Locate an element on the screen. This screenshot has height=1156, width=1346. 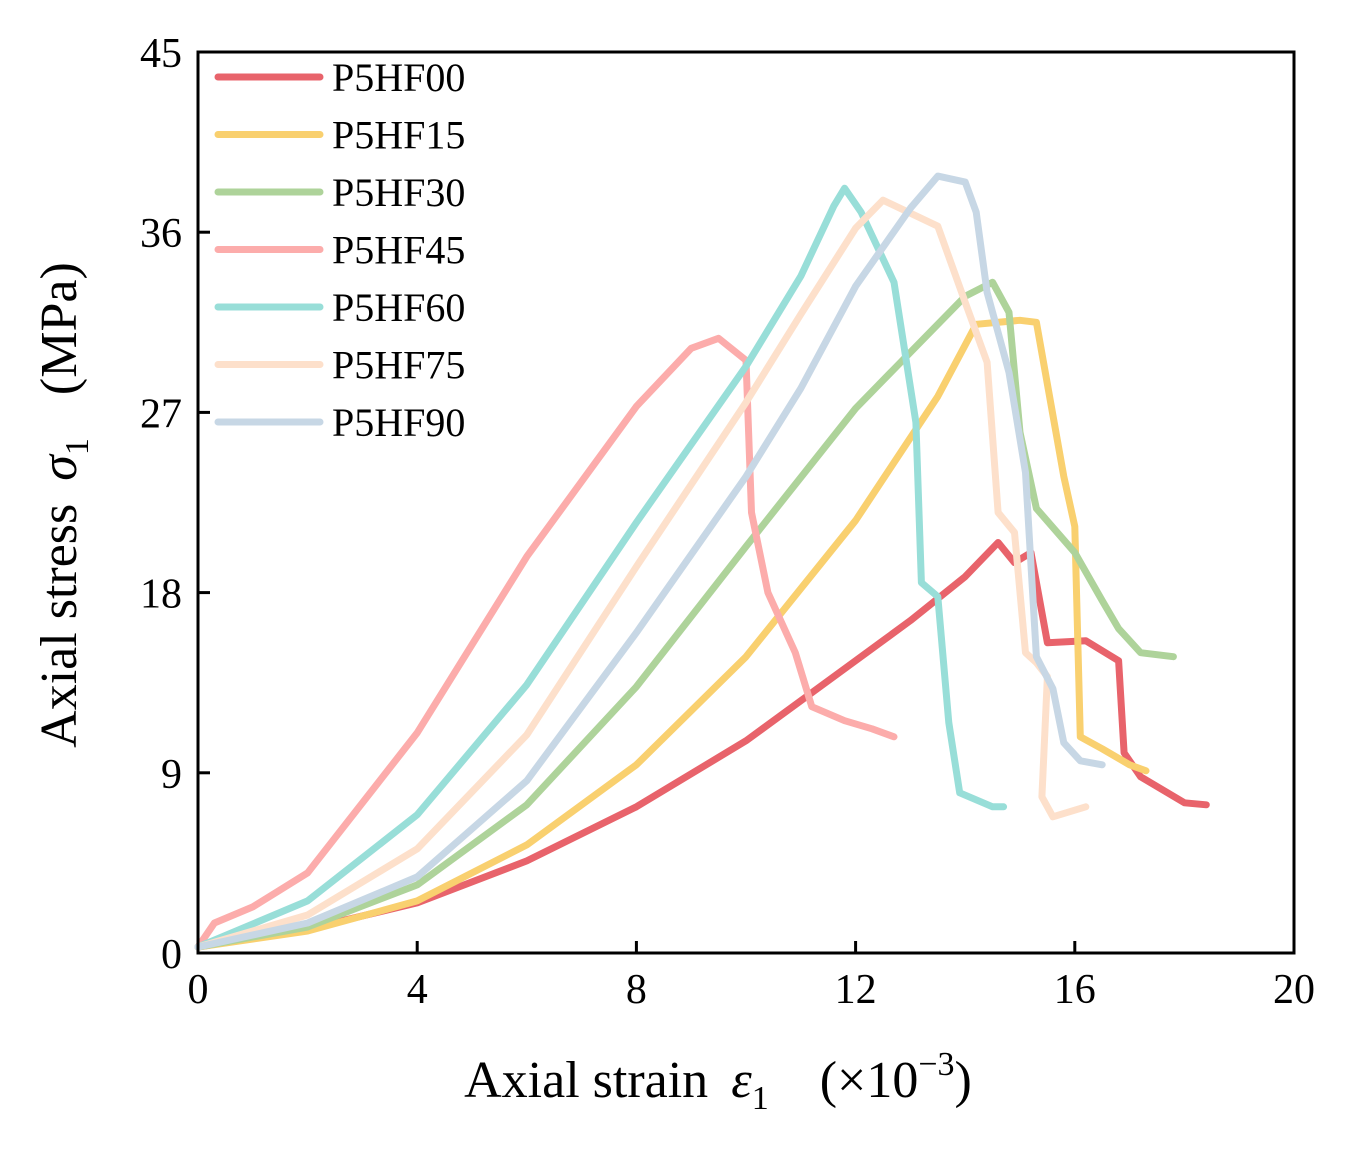
x-tick-label: 8 is located at coordinates (636, 990).